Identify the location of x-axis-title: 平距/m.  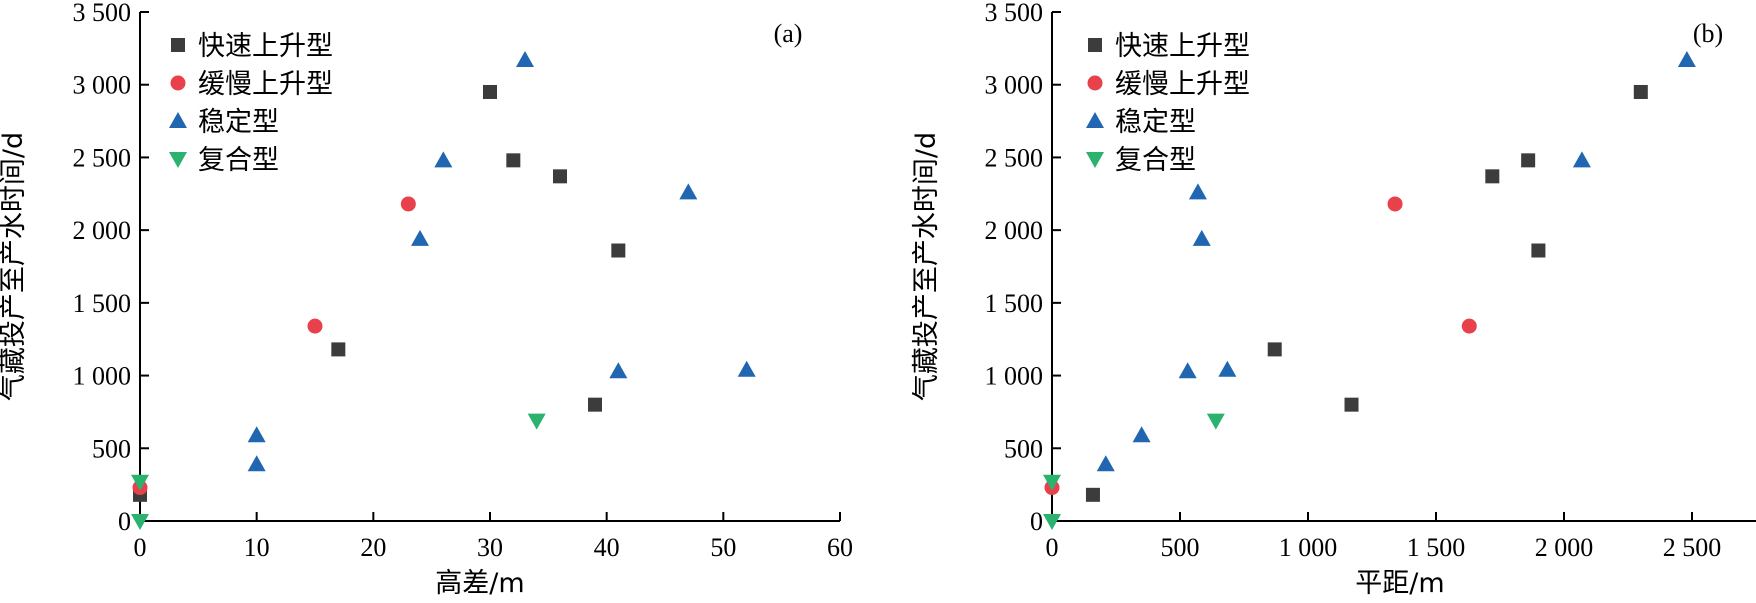
(1399, 583).